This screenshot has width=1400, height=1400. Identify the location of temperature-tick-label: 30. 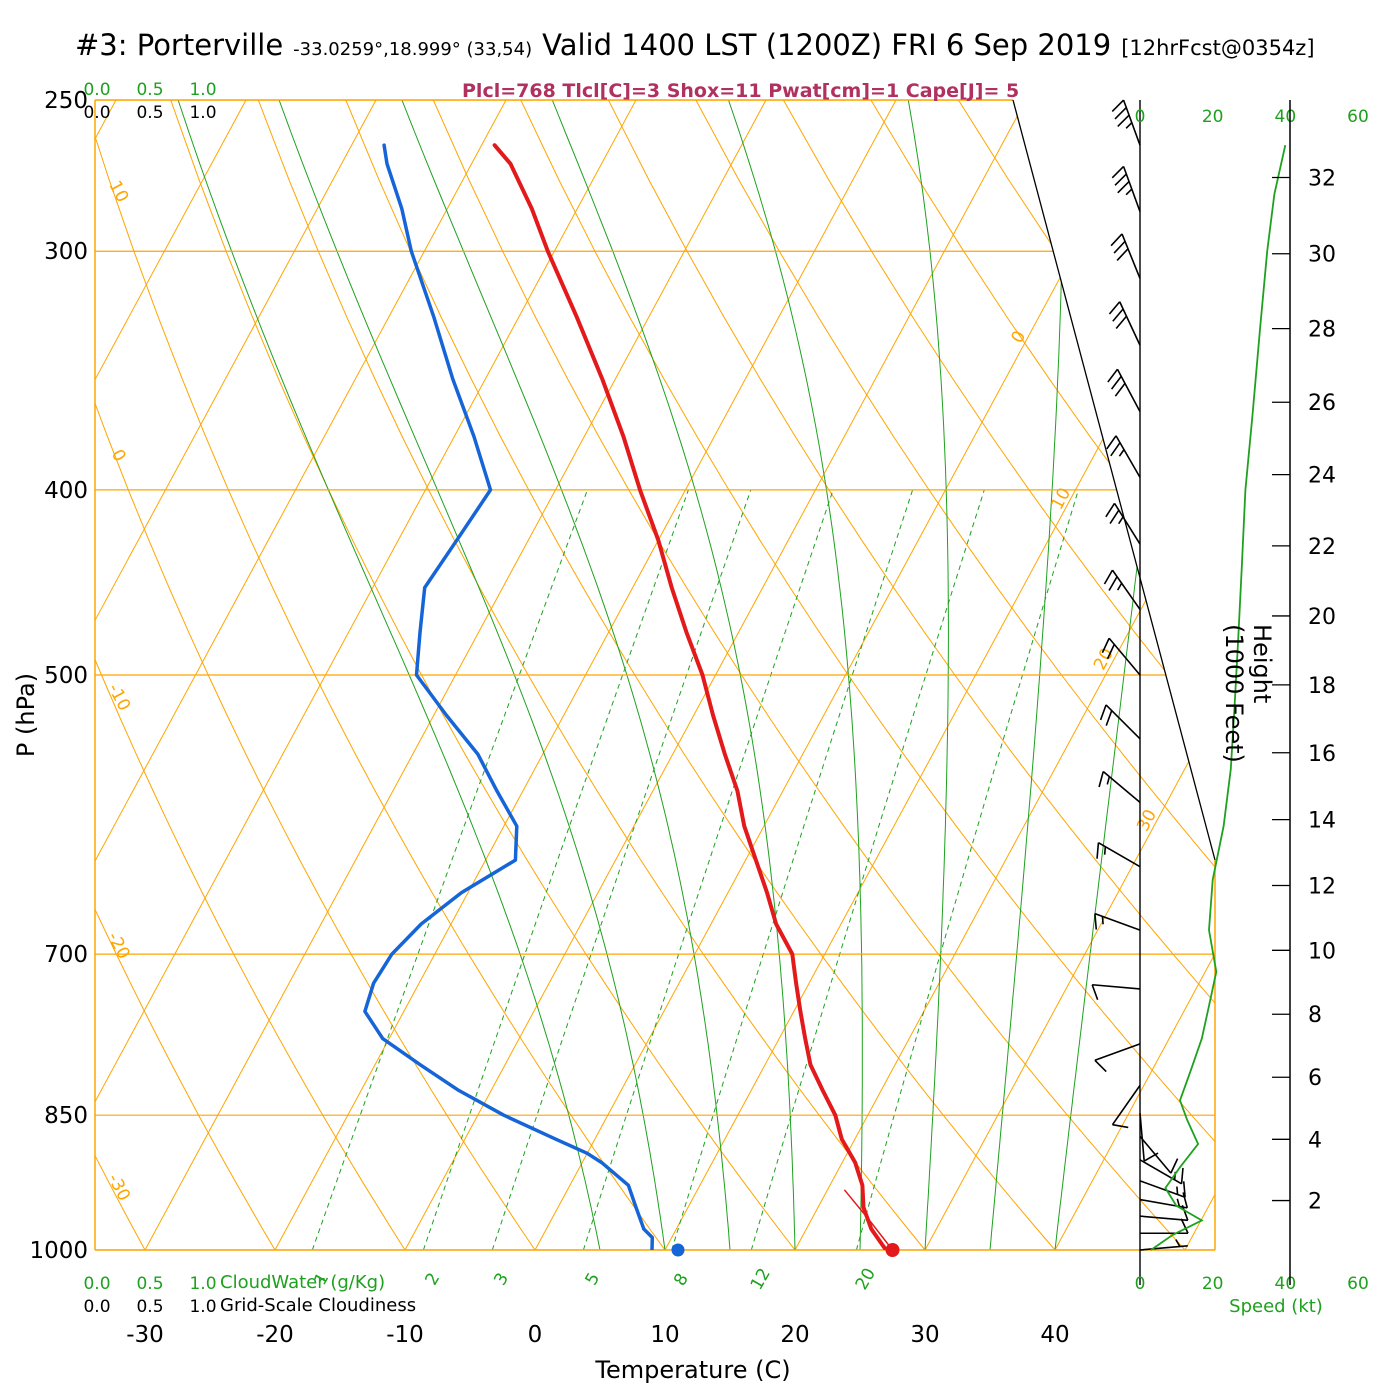
(924, 1335).